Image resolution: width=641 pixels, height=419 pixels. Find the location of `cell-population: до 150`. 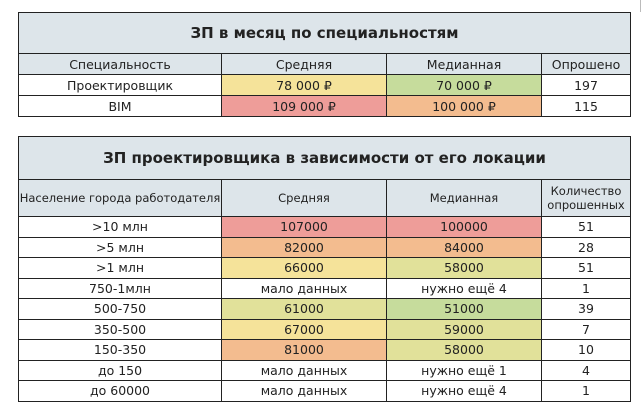

cell-population: до 150 is located at coordinates (120, 370).